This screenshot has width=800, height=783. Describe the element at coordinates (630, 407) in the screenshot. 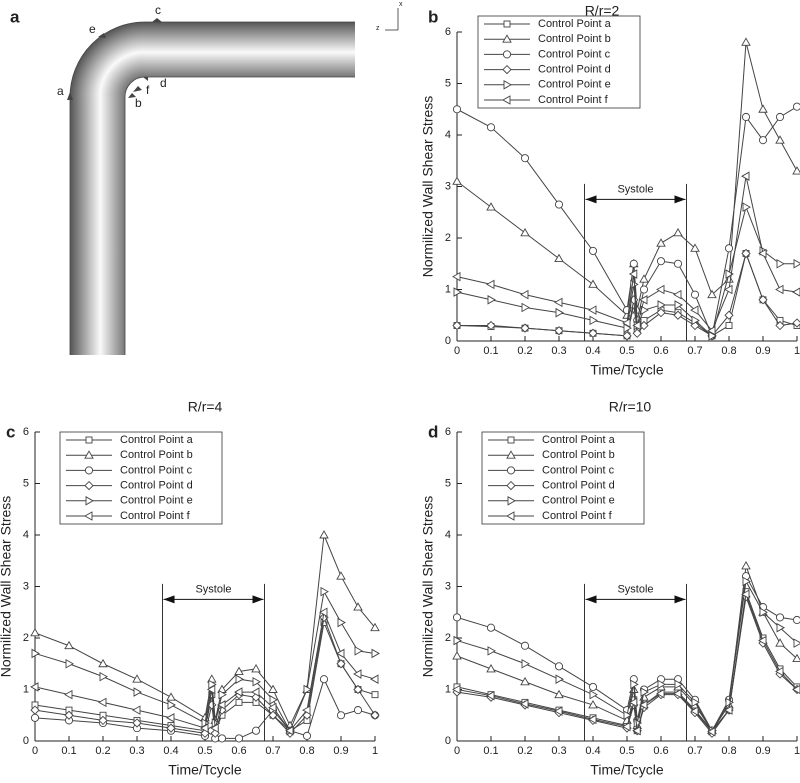

I see `chart-title: R/r=10` at that location.